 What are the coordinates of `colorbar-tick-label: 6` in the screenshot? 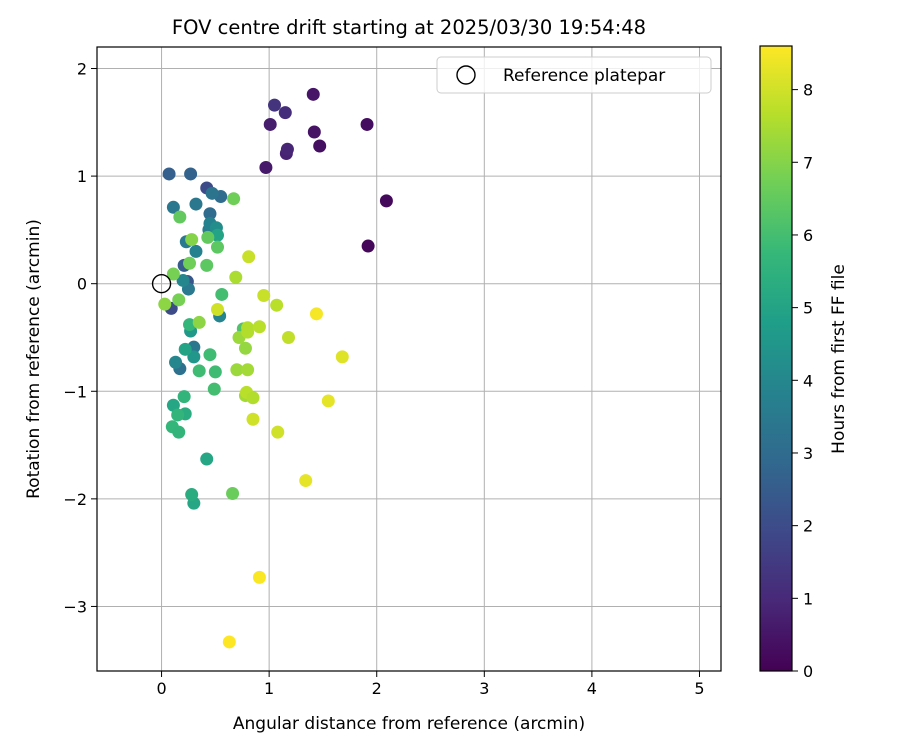 It's located at (808, 235).